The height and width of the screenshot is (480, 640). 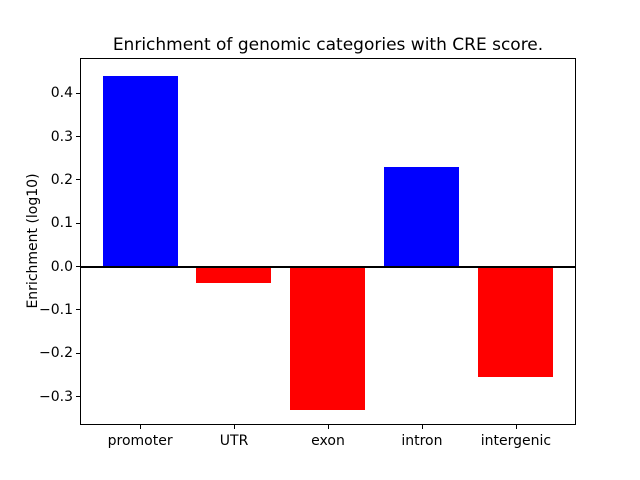 I want to click on y-tick-label: 0.2, so click(x=61, y=179).